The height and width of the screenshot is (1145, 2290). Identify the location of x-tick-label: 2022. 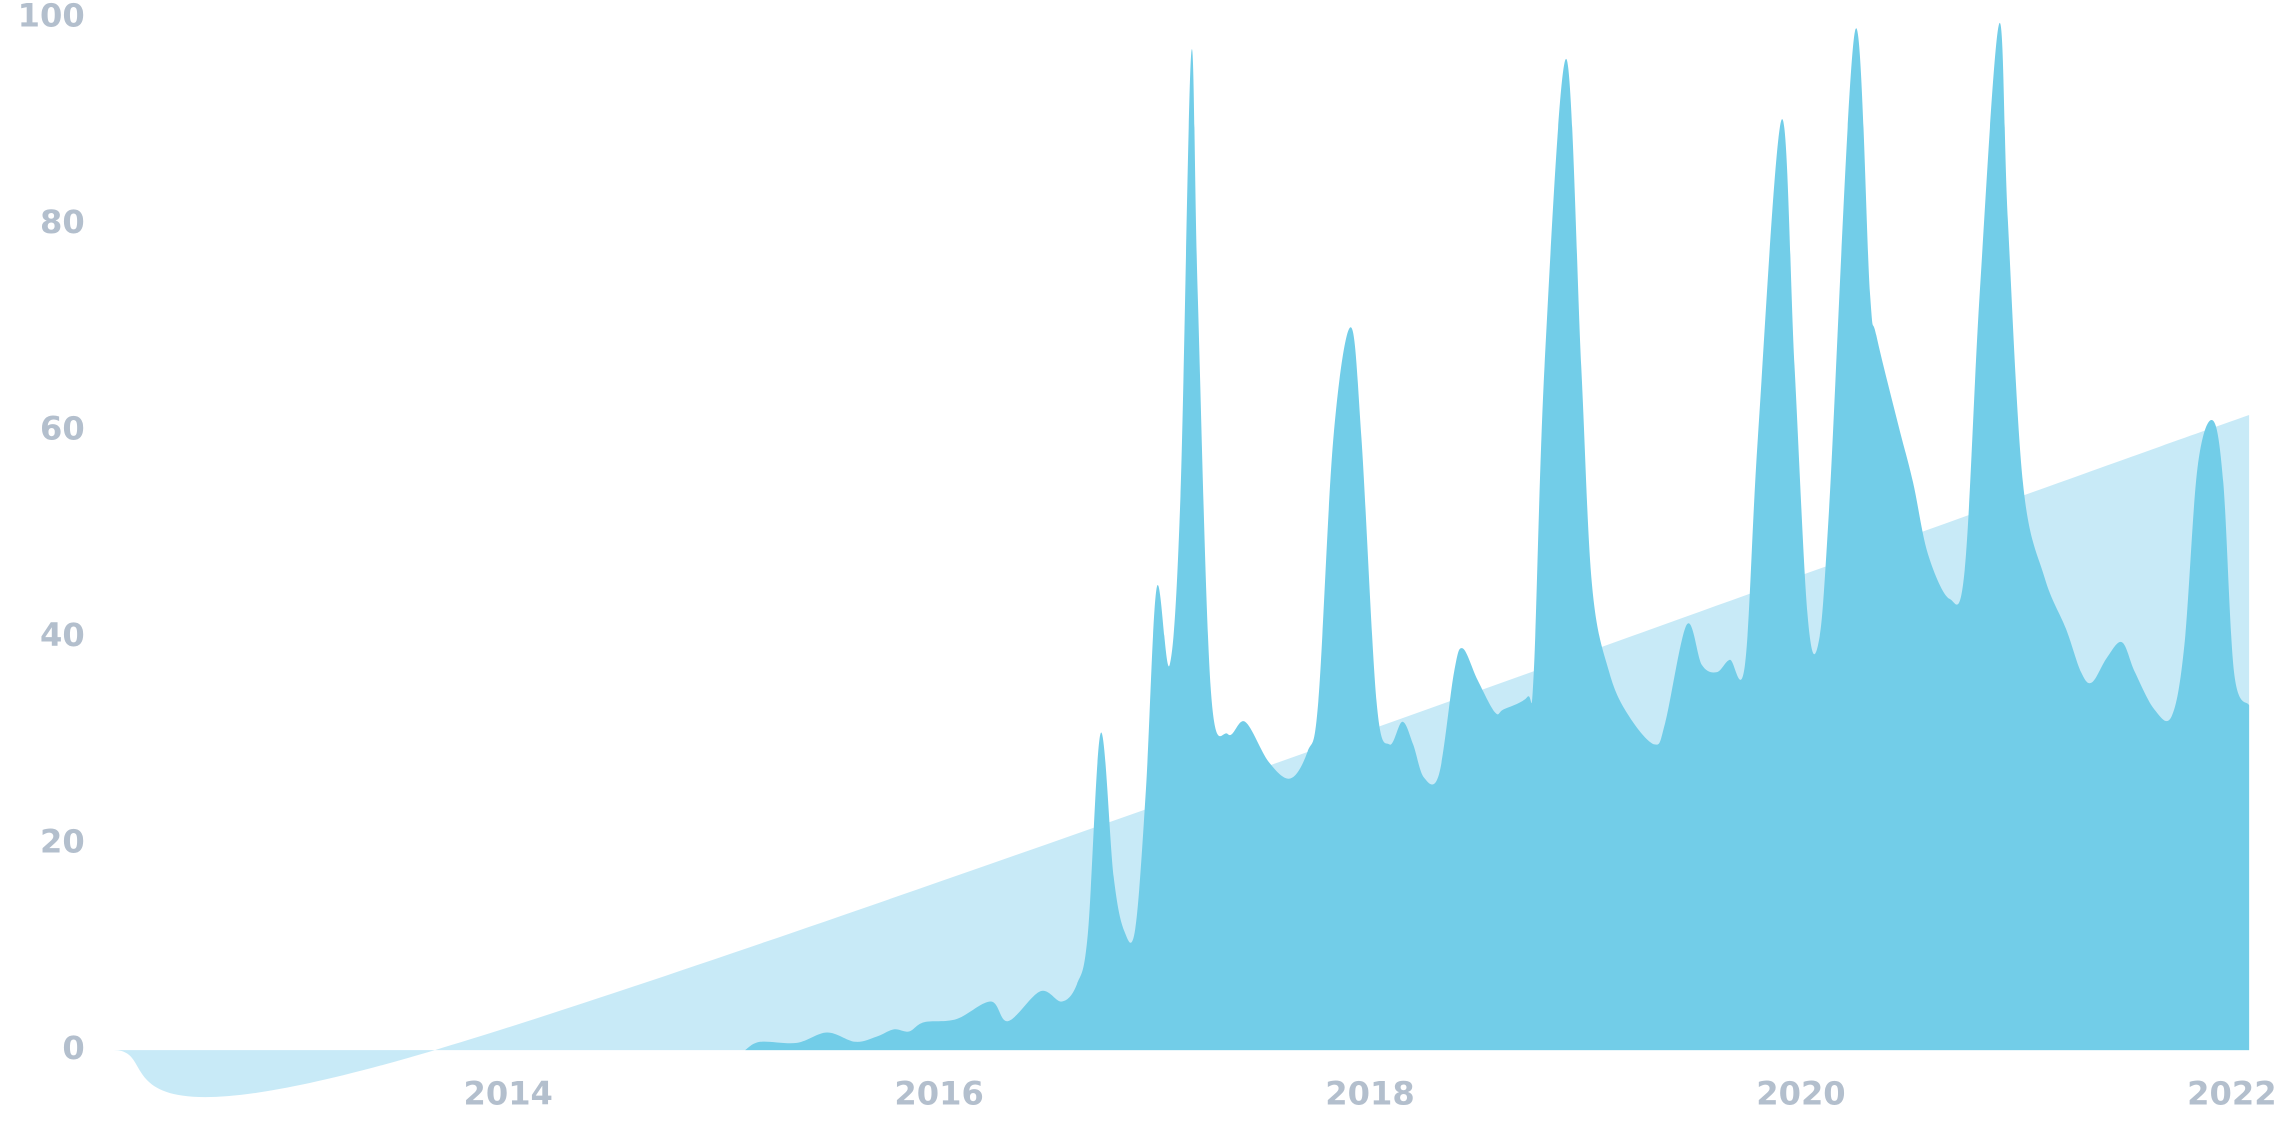
(2231, 1093).